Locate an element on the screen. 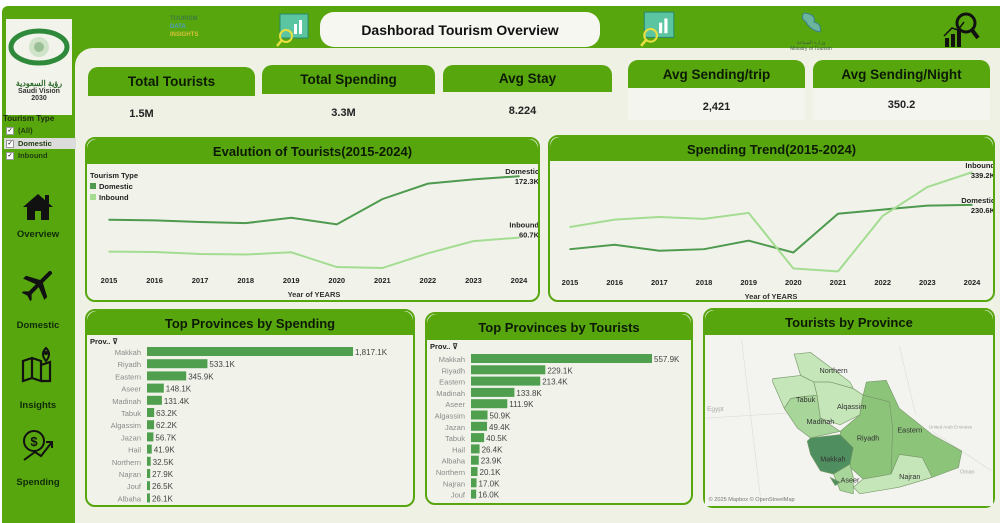 This screenshot has height=523, width=1000. x-tick-label: 2017 is located at coordinates (200, 280).